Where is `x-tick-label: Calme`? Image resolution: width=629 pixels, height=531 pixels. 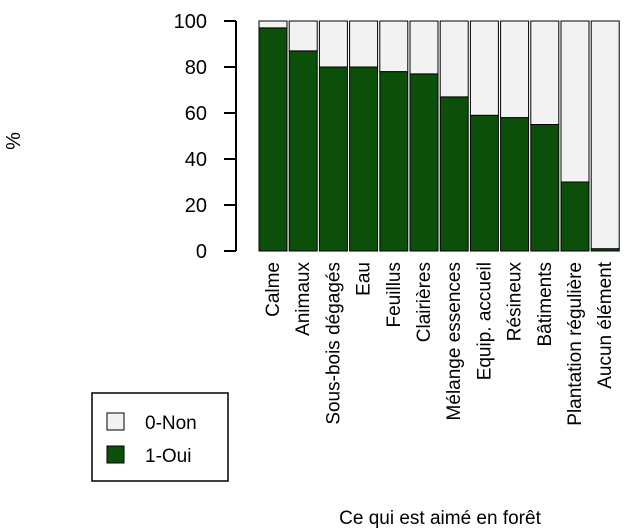
x-tick-label: Calme is located at coordinates (273, 289).